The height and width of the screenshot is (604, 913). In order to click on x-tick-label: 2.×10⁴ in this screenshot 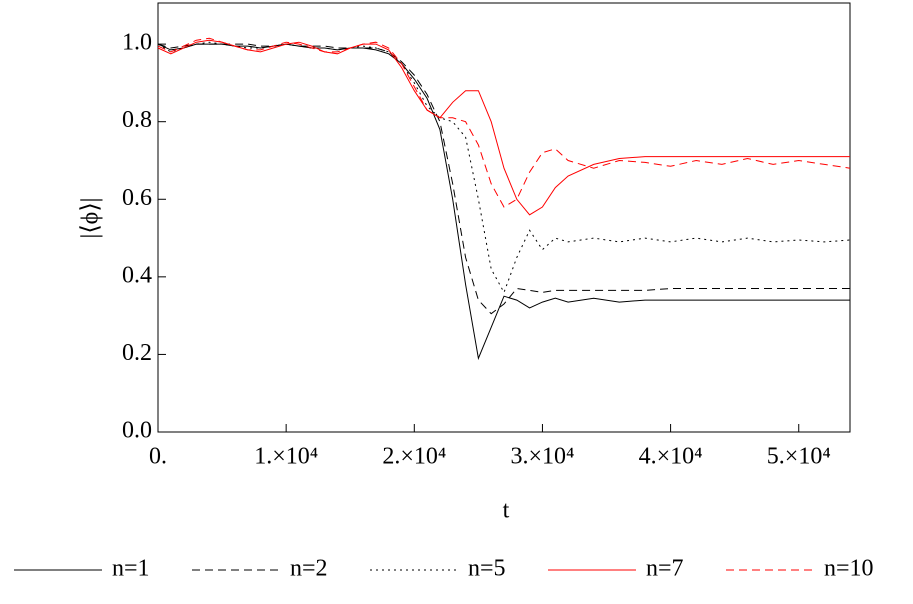, I will do `click(414, 457)`.